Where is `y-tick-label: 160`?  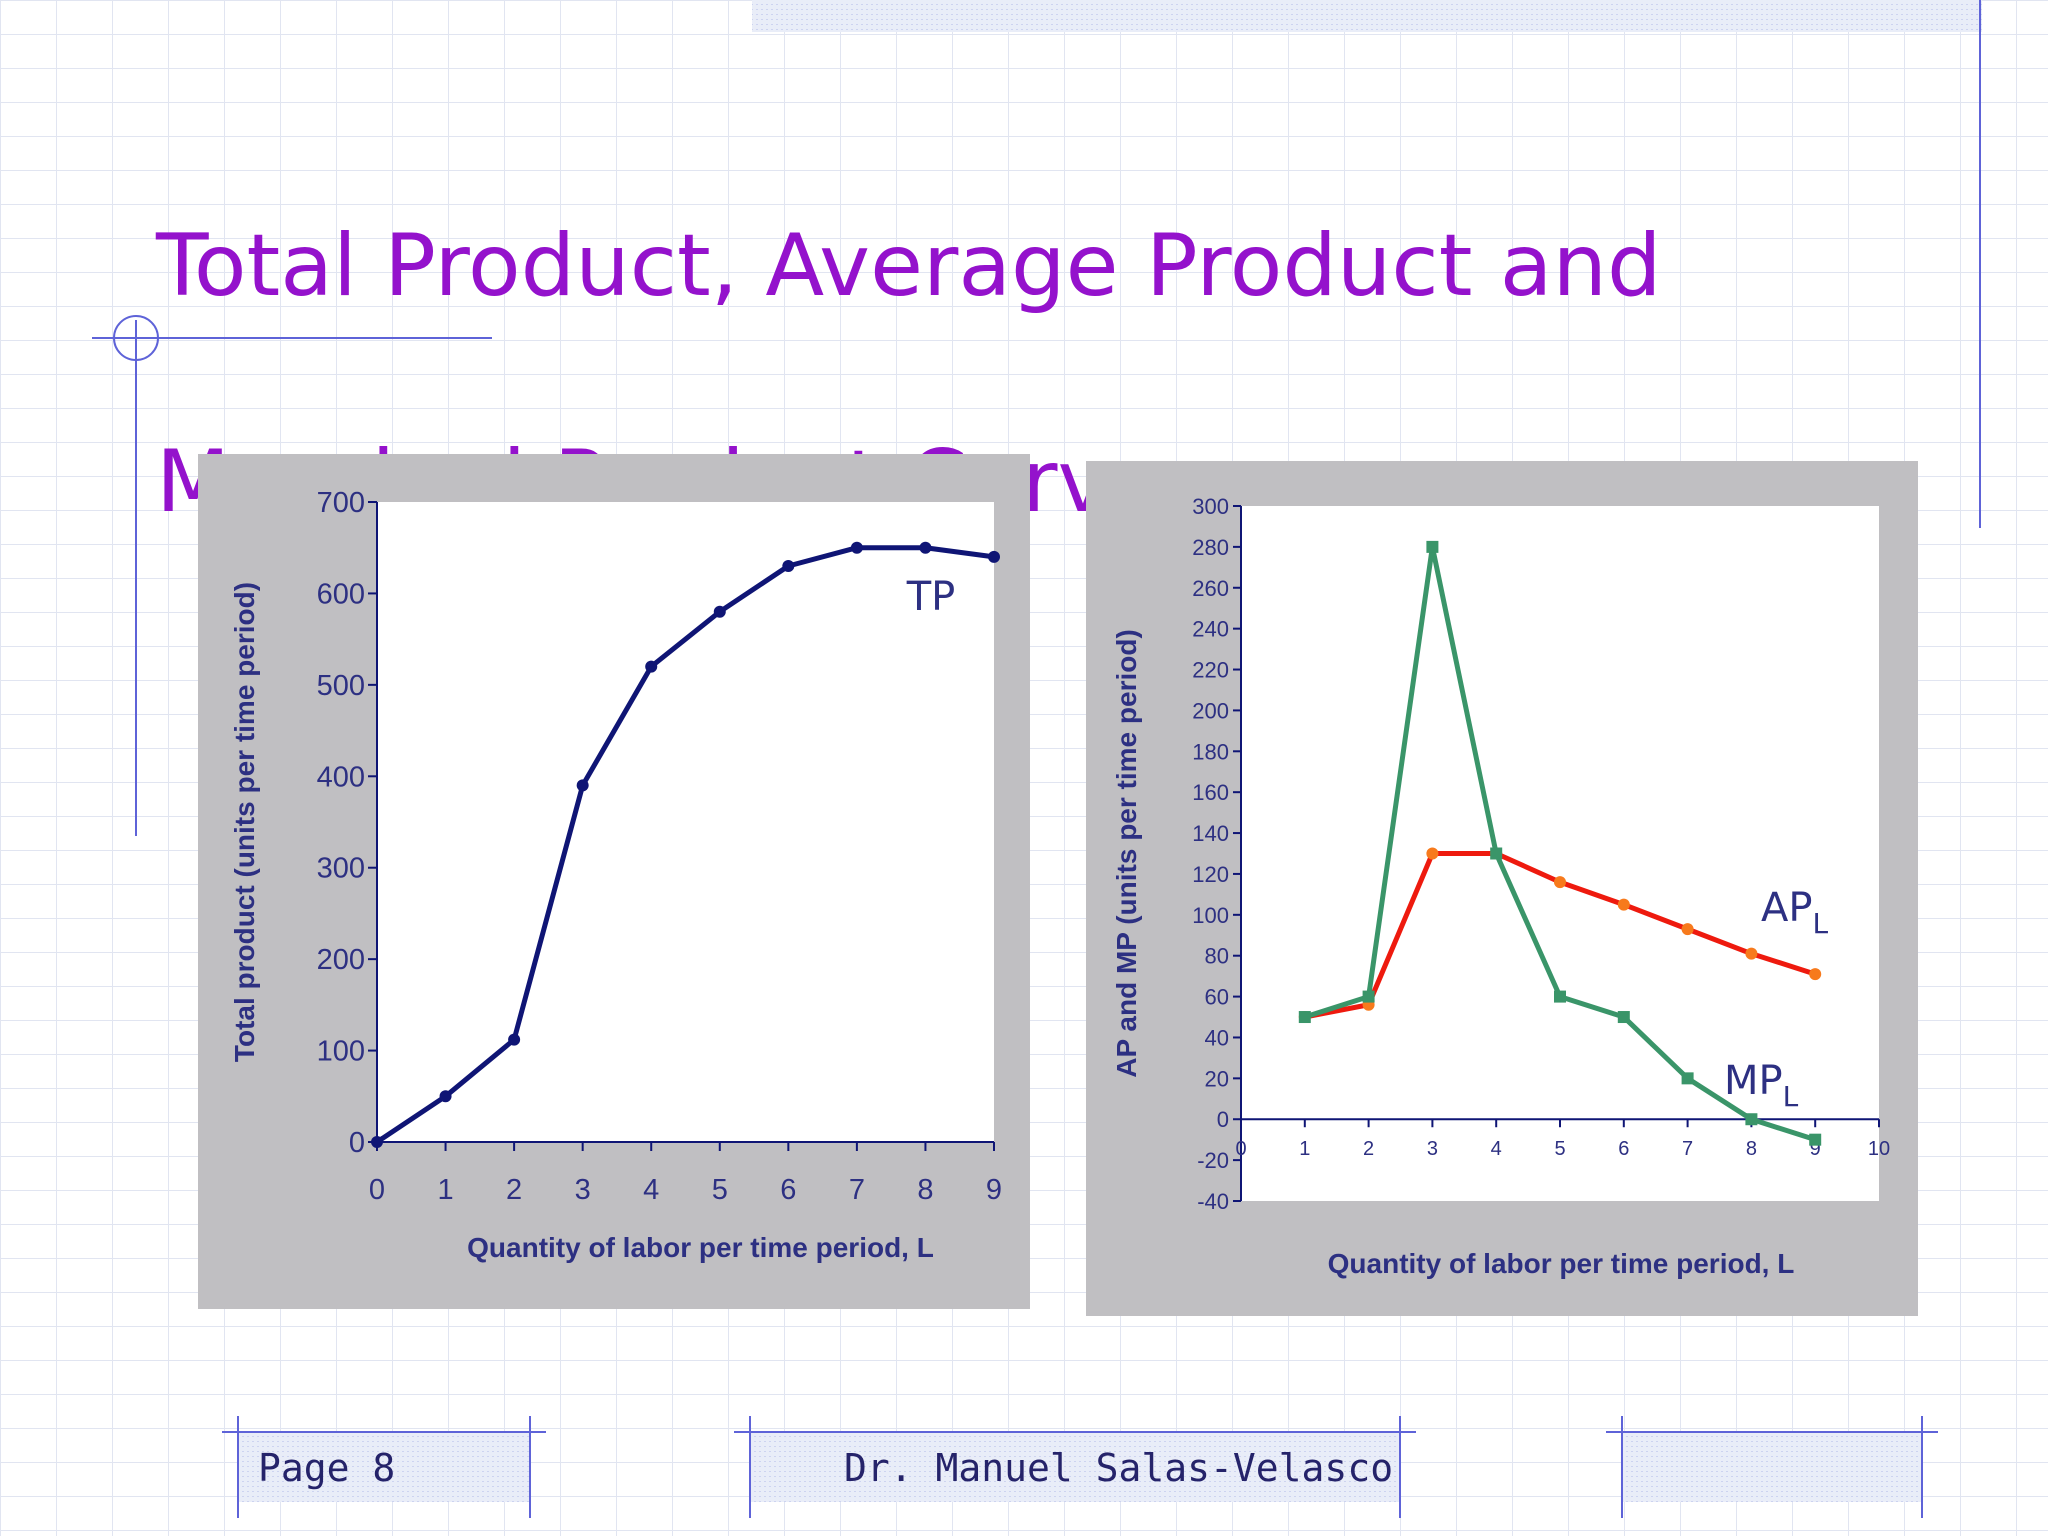 y-tick-label: 160 is located at coordinates (1210, 792).